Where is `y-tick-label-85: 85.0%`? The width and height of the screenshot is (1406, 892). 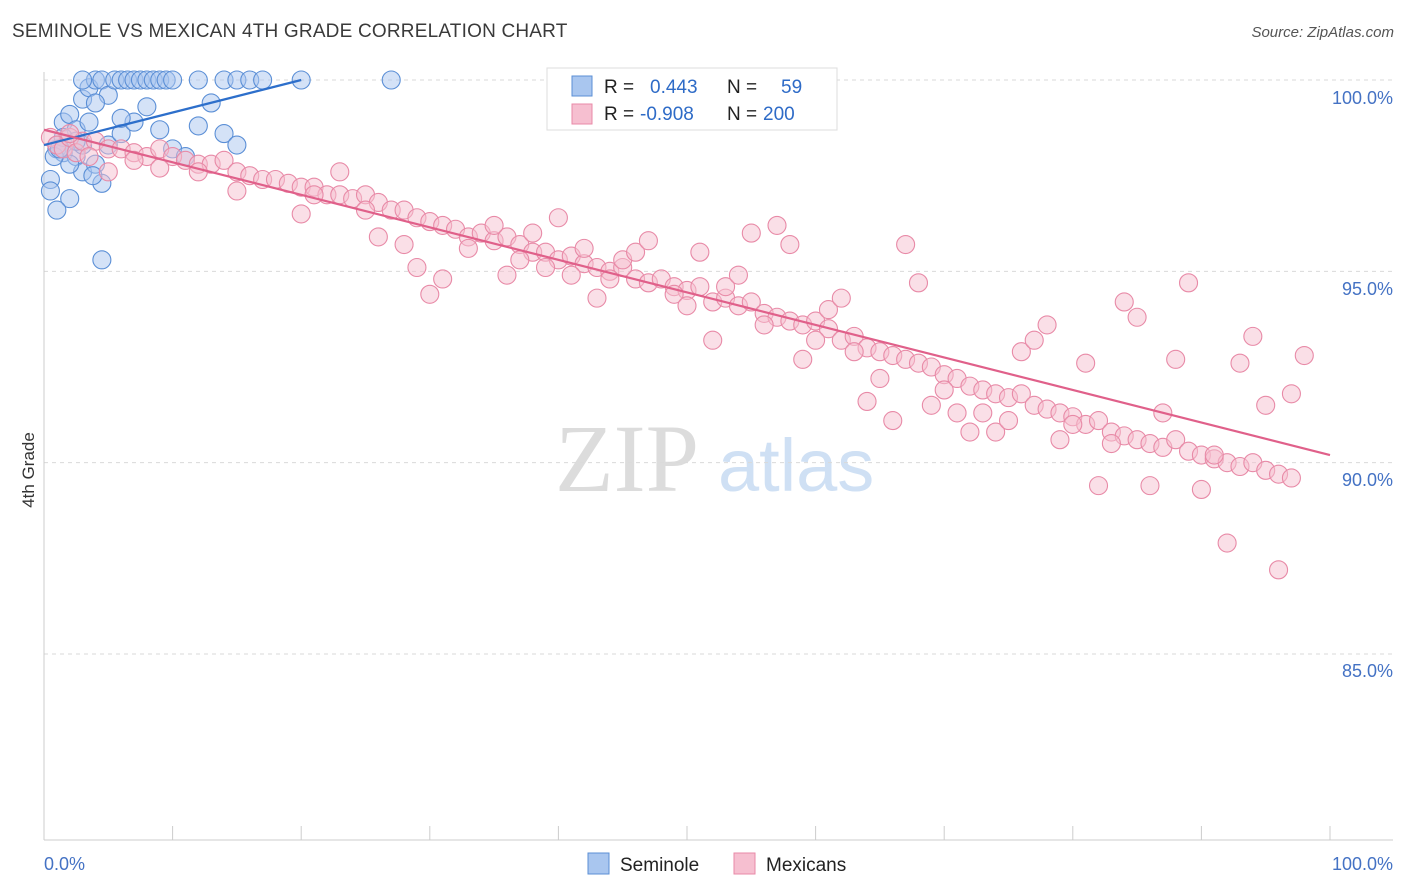
y-tick-label-85: 85.0% is located at coordinates (1367, 671).